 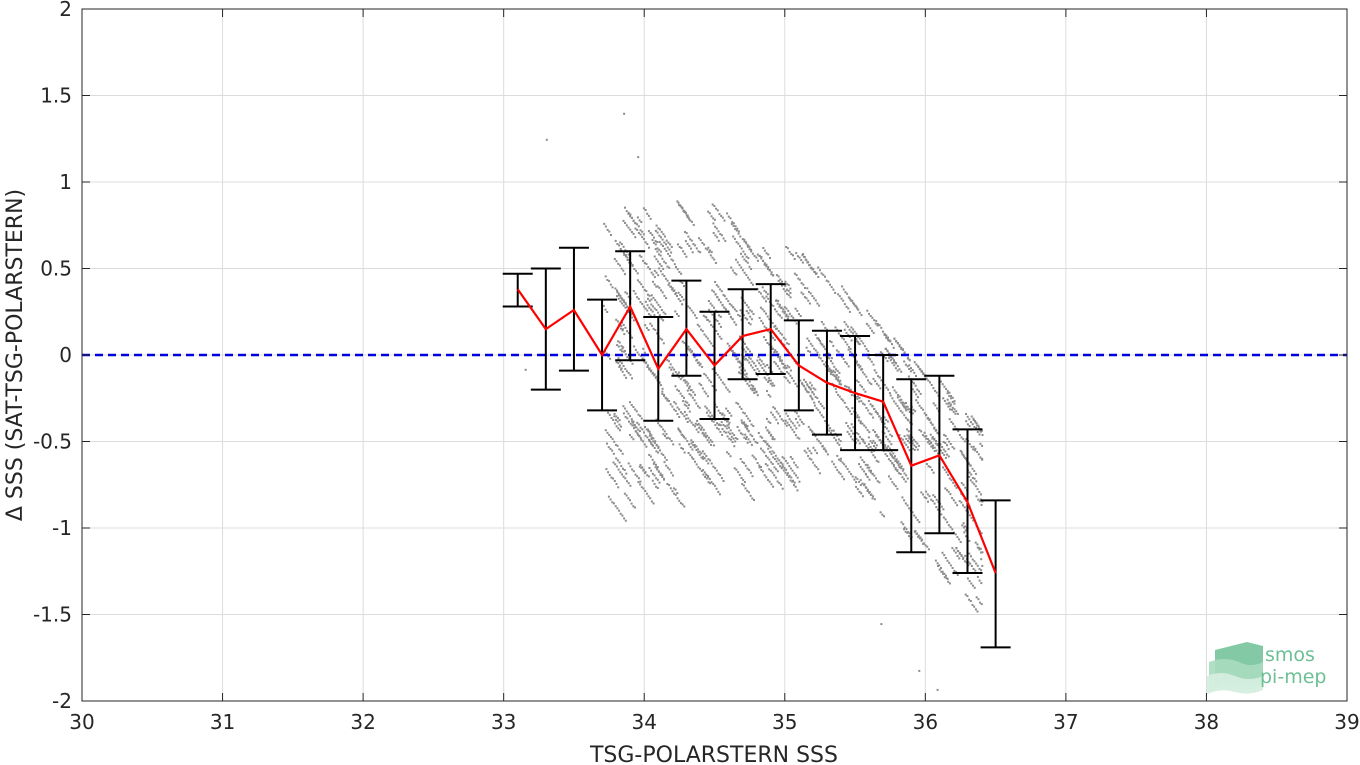 What do you see at coordinates (62, 701) in the screenshot?
I see `y-tick-label: -2` at bounding box center [62, 701].